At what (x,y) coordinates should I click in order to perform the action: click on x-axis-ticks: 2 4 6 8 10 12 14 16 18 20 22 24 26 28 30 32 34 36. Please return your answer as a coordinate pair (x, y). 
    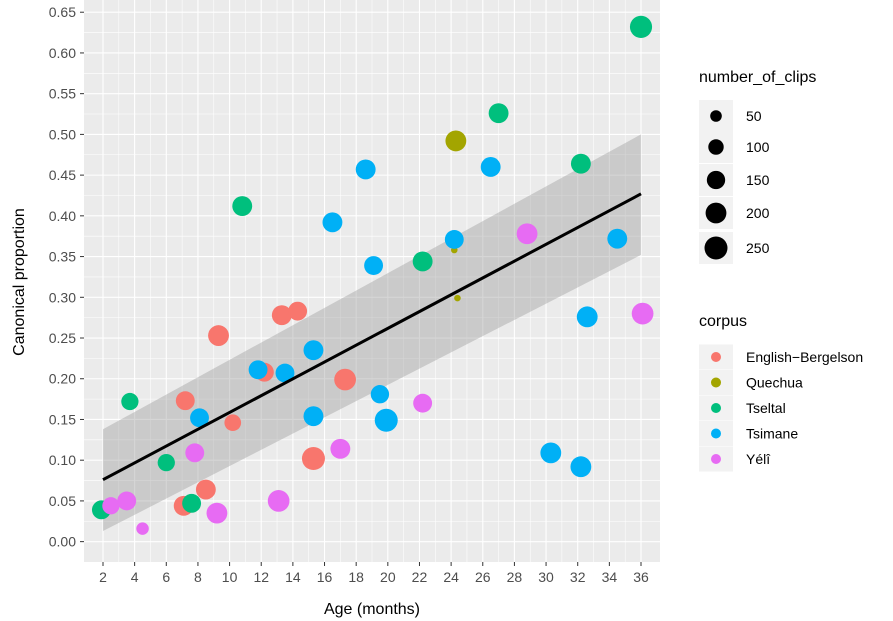
    Looking at the image, I should click on (374, 573).